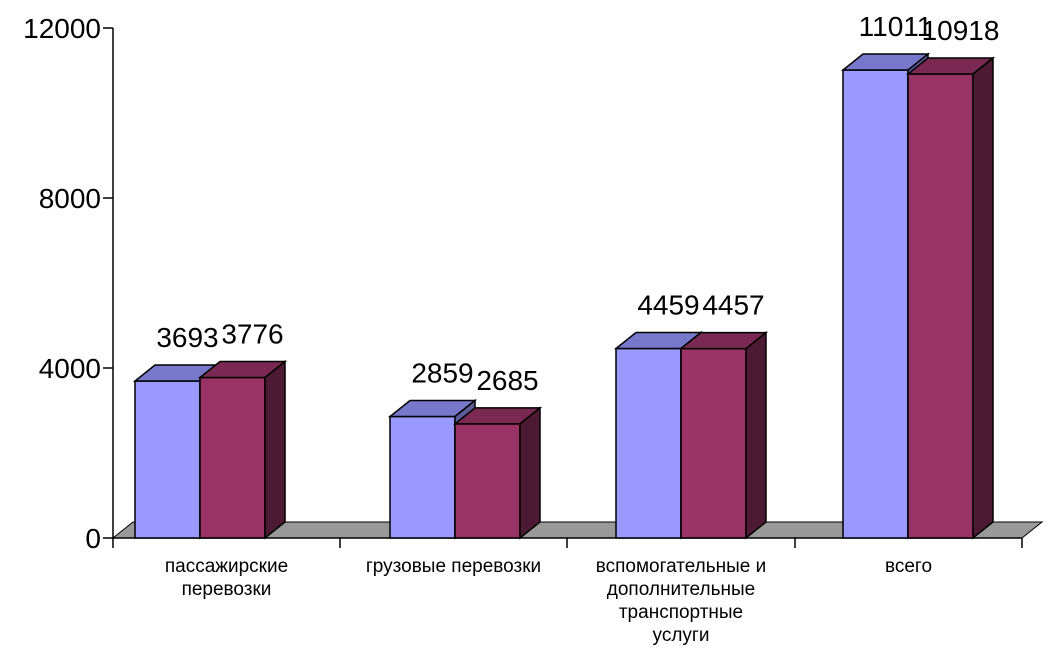 This screenshot has width=1048, height=666. I want to click on y-tick-label: 12000, so click(62, 28).